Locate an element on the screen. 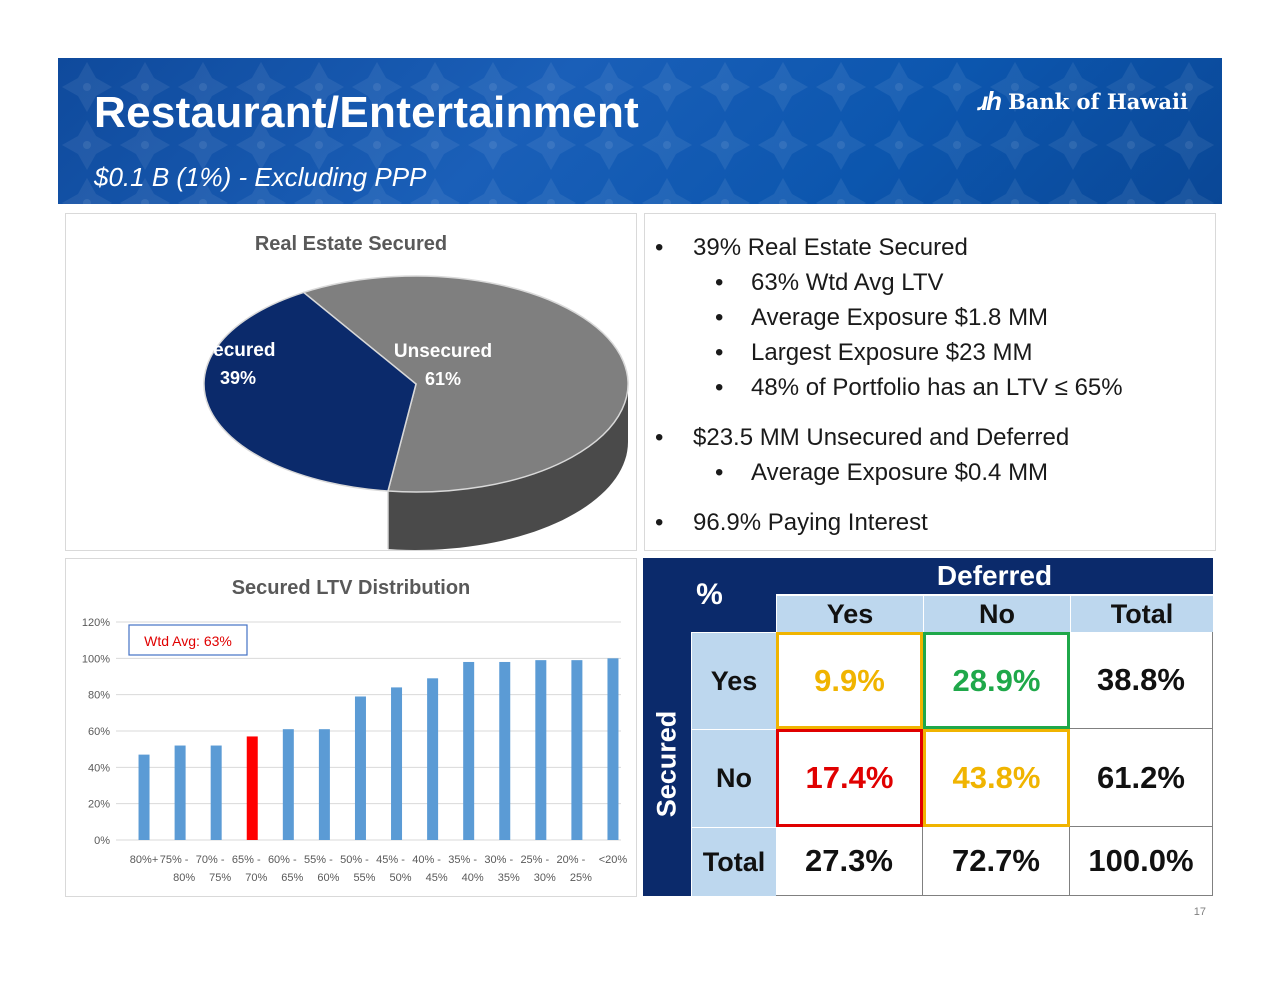  y-tick-label: 20% is located at coordinates (99, 805).